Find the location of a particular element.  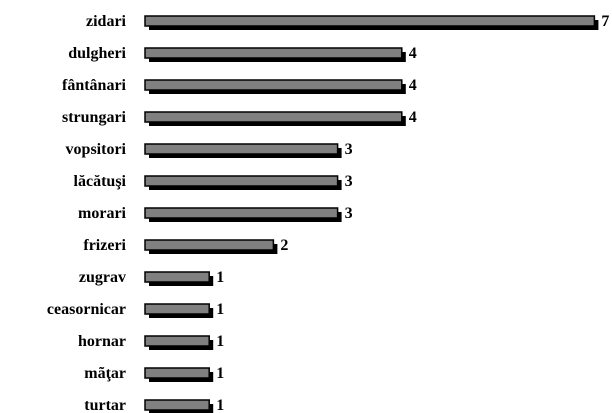

category-label-ceasornicar: ceasornicar is located at coordinates (86, 309).